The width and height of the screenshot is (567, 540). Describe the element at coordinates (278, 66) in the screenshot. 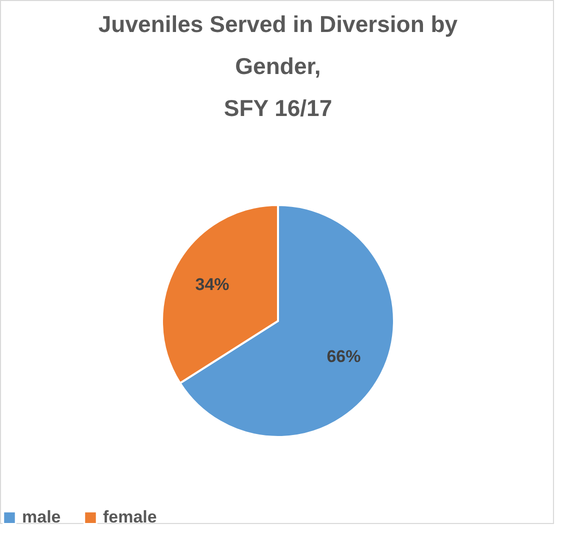

I see `chart-title: Juveniles Served in Diversion by Gender, SFY 16/17` at that location.